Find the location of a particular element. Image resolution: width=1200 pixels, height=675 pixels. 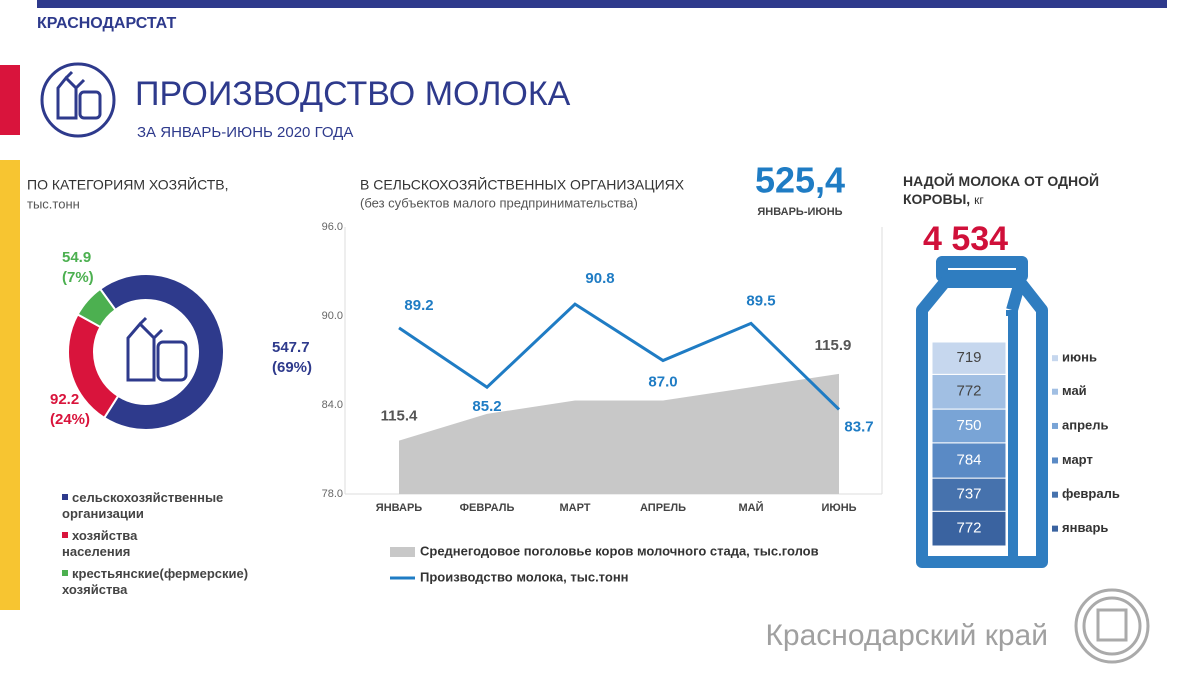

total-period: ЯНВАРЬ-ИЮНЬ is located at coordinates (799, 212).